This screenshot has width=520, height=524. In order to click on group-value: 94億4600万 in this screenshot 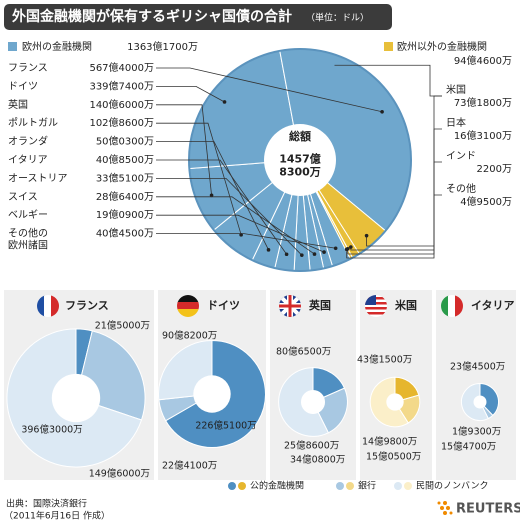, I will do `click(483, 60)`.